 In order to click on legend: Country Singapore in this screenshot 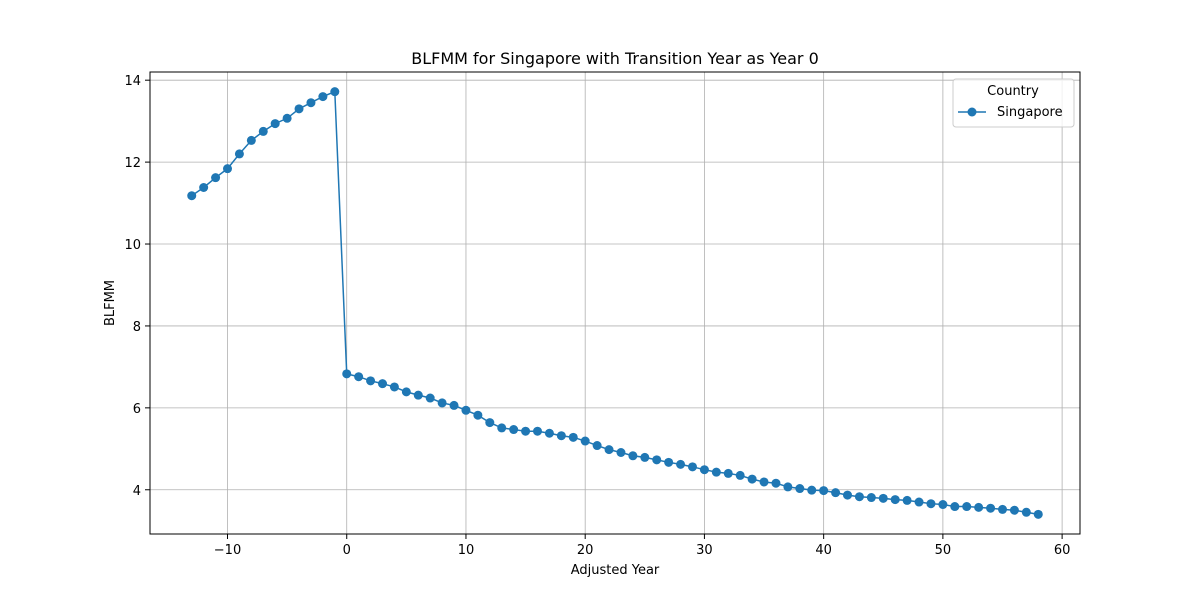, I will do `click(1013, 103)`.